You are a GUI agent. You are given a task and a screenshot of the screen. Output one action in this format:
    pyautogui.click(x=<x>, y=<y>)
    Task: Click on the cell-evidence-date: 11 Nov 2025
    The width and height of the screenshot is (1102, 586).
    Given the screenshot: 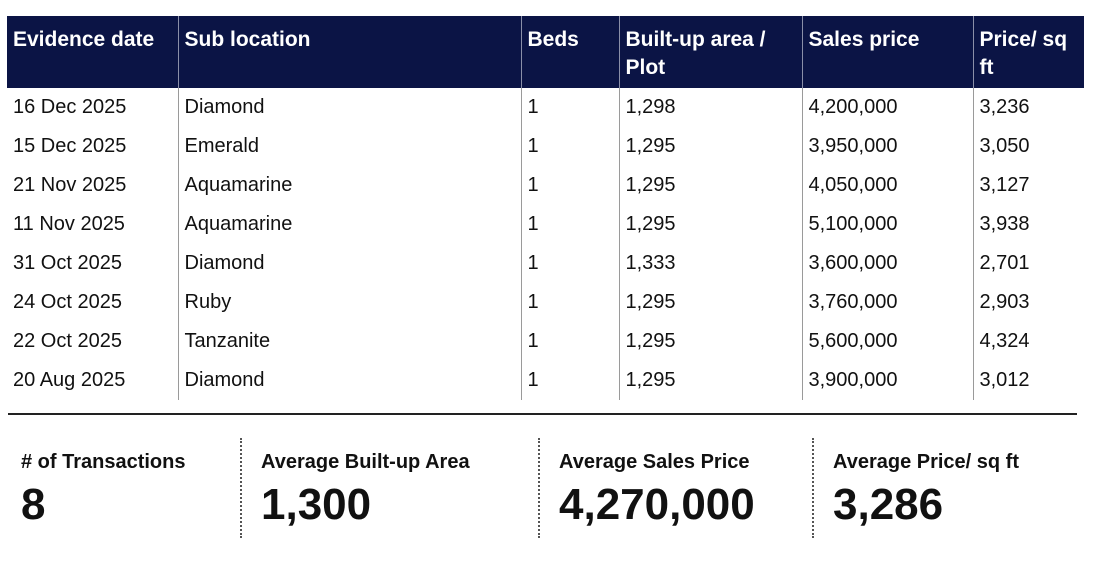 What is the action you would take?
    pyautogui.click(x=69, y=224)
    